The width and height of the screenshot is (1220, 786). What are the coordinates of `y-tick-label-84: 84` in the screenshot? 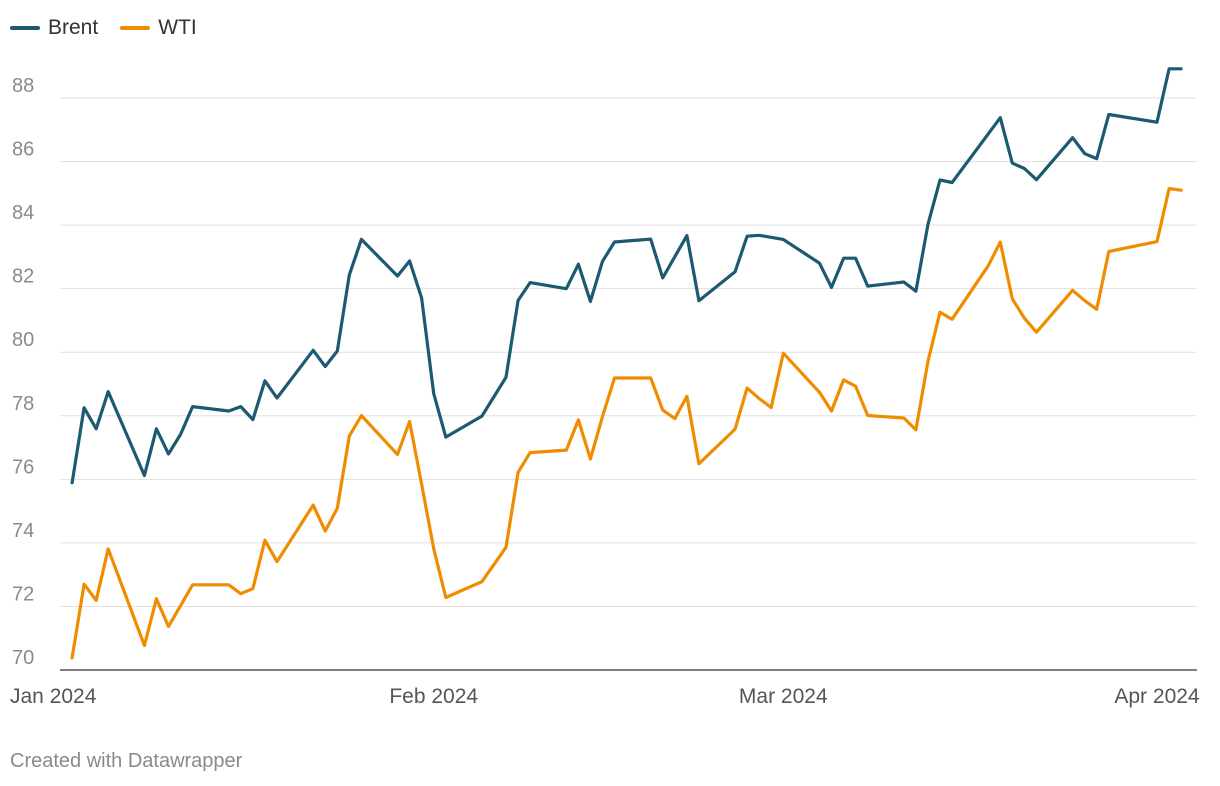 It's located at (23, 213).